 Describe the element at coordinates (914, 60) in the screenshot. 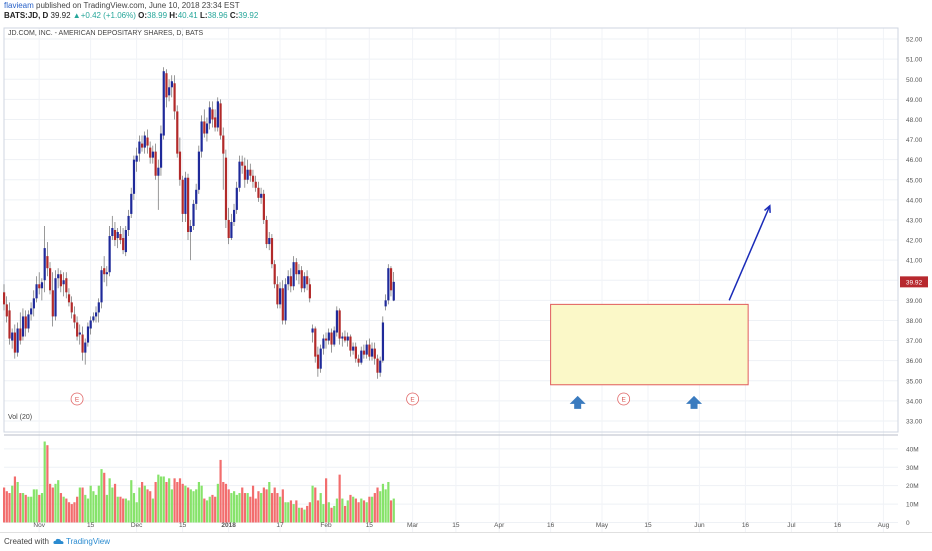

I see `price-tick-label: 51.00` at that location.